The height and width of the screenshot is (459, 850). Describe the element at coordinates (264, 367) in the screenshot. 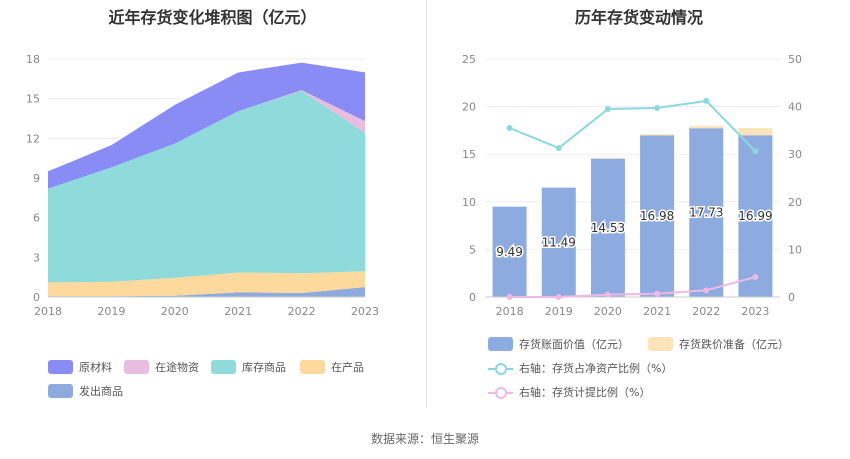

I see `legend-label-finished: 库存商品` at that location.